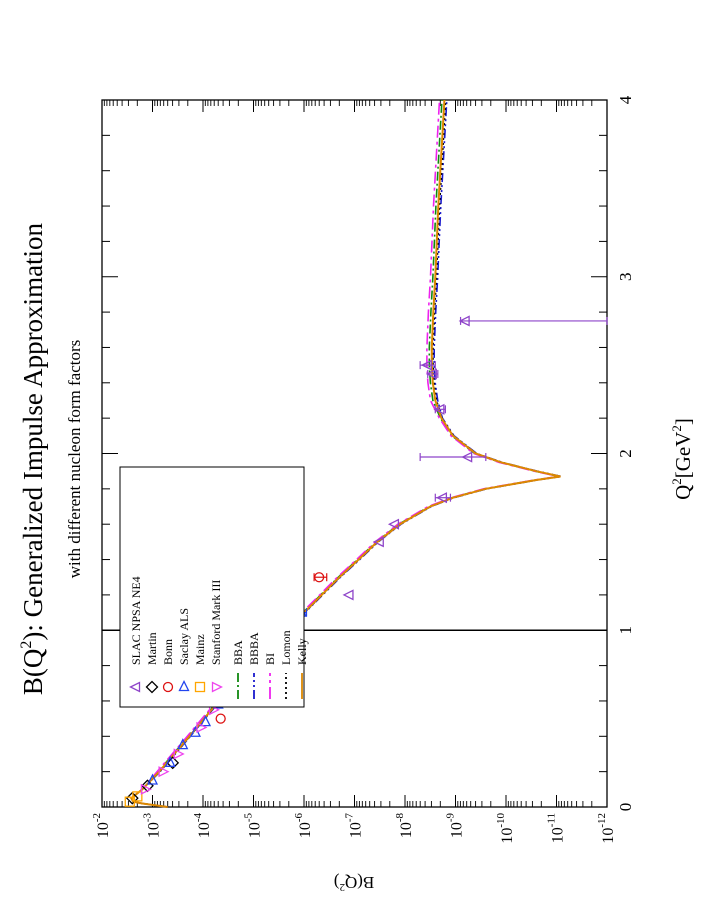  I want to click on x-tick-label: 1, so click(625, 630).